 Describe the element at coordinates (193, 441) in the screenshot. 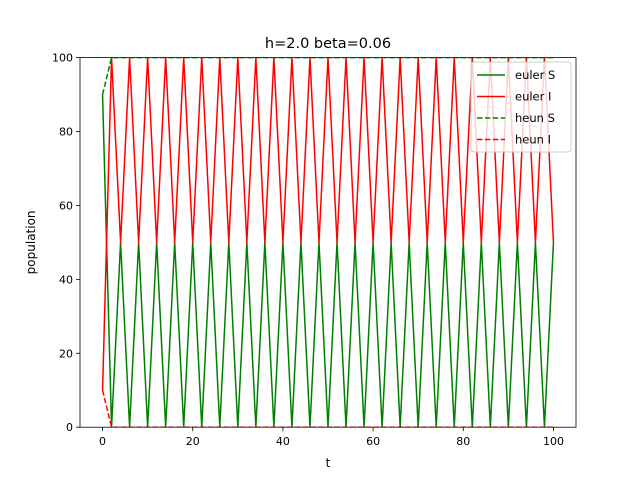

I see `x-tick-label: 20` at that location.